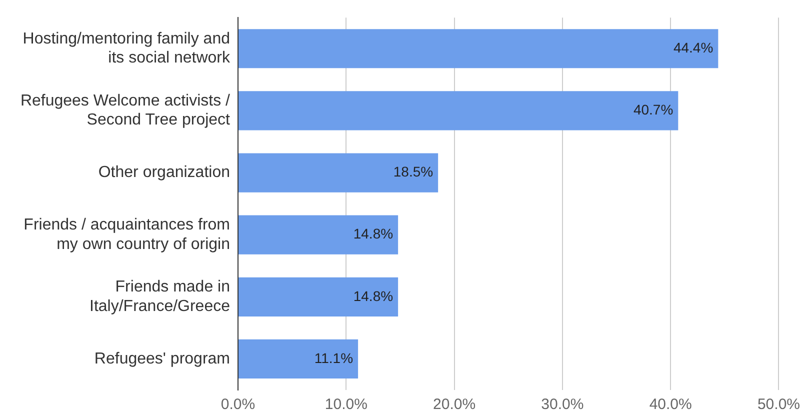 The image size is (806, 420). What do you see at coordinates (778, 405) in the screenshot?
I see `x-tick-label: 50.0%` at bounding box center [778, 405].